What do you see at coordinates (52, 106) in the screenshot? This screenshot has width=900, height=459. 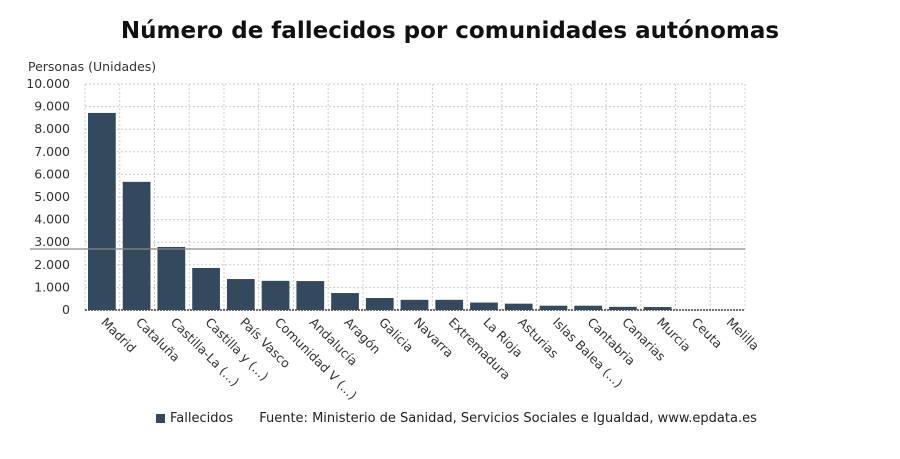 I see `y-tick-label: 9.000` at bounding box center [52, 106].